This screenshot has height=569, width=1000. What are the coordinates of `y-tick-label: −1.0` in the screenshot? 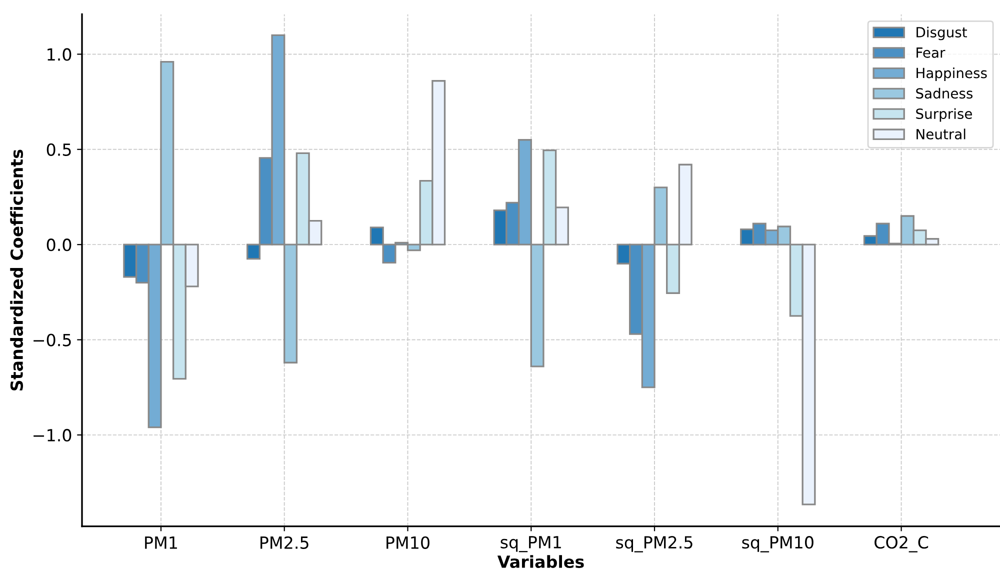 It's located at (53, 435).